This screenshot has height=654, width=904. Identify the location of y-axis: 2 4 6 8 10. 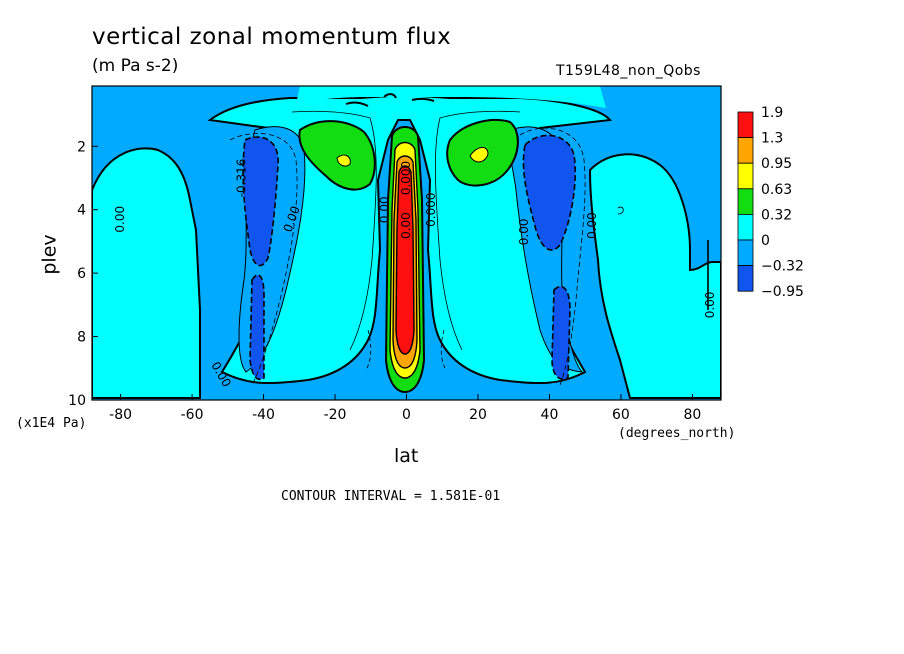
(83, 274).